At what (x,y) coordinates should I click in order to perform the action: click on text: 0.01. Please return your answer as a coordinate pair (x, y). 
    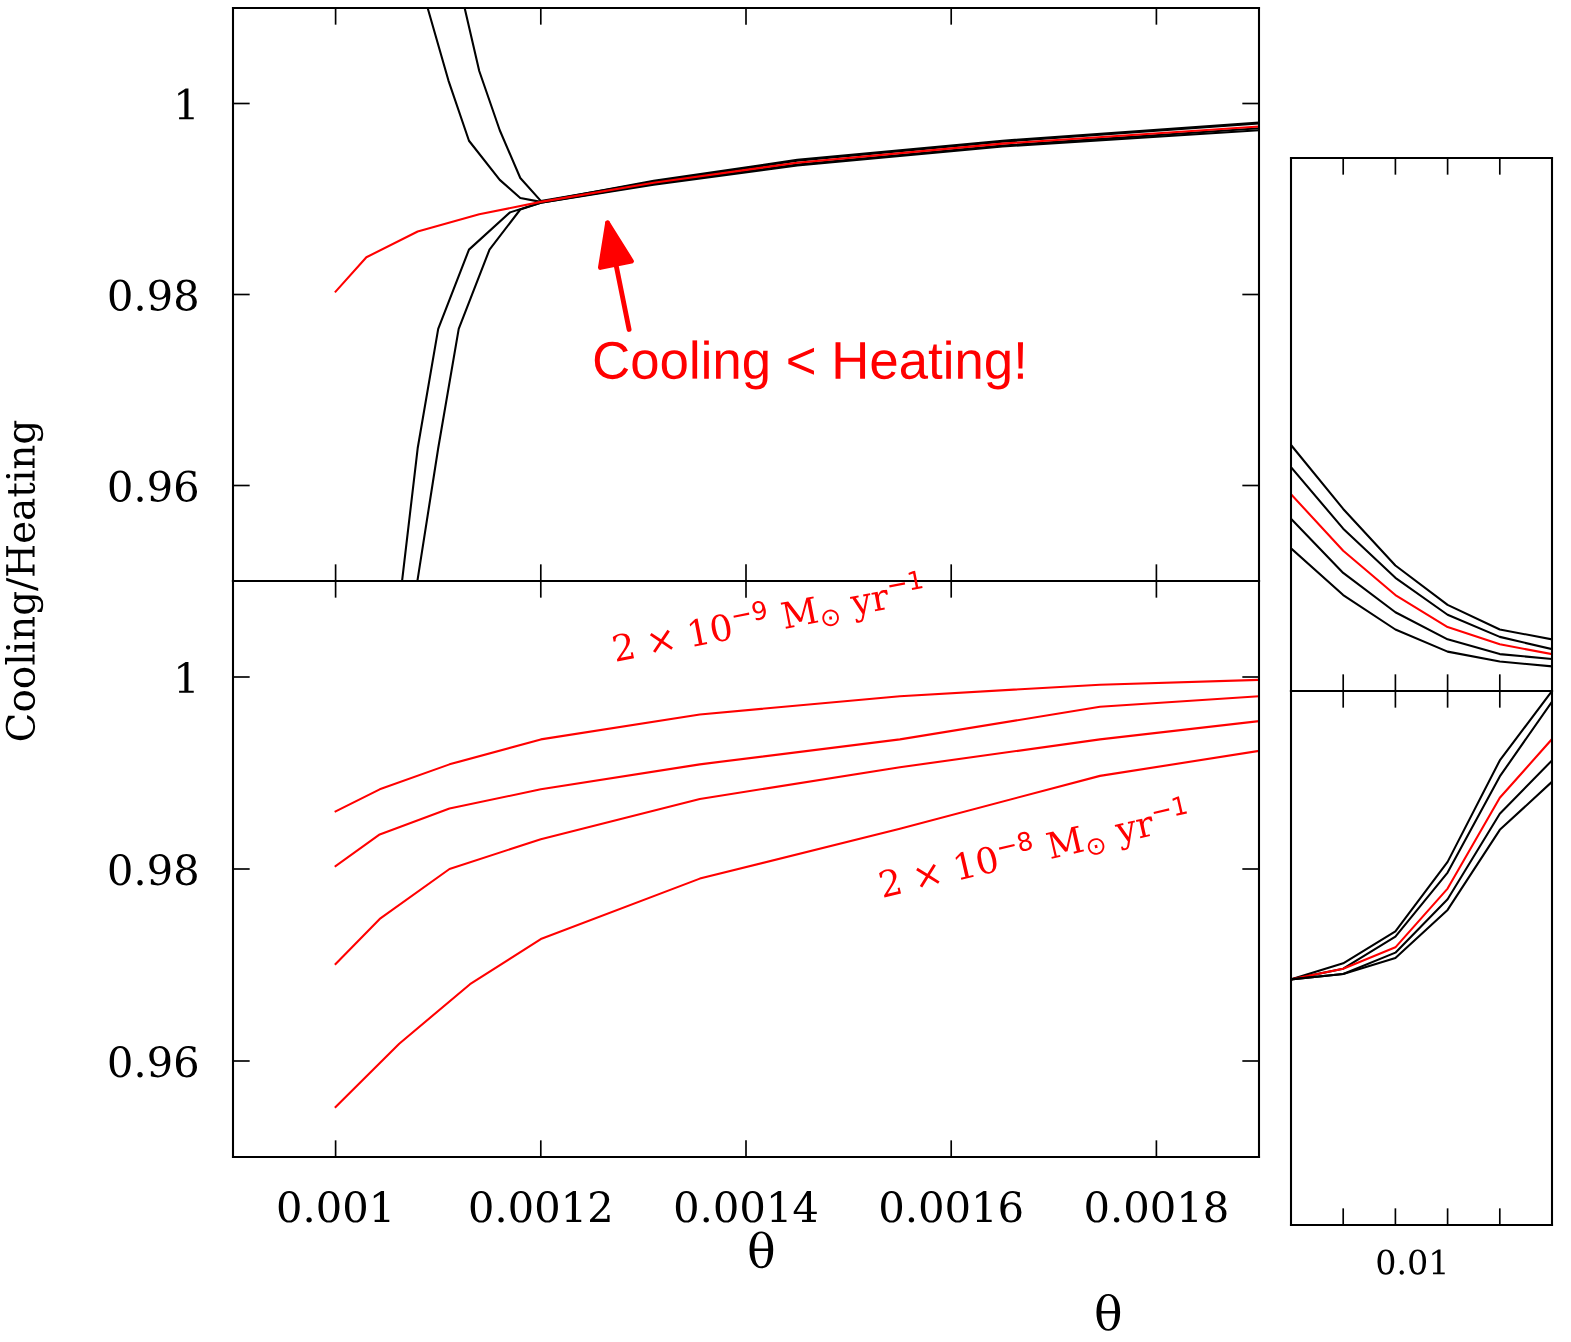
    Looking at the image, I should click on (1411, 1262).